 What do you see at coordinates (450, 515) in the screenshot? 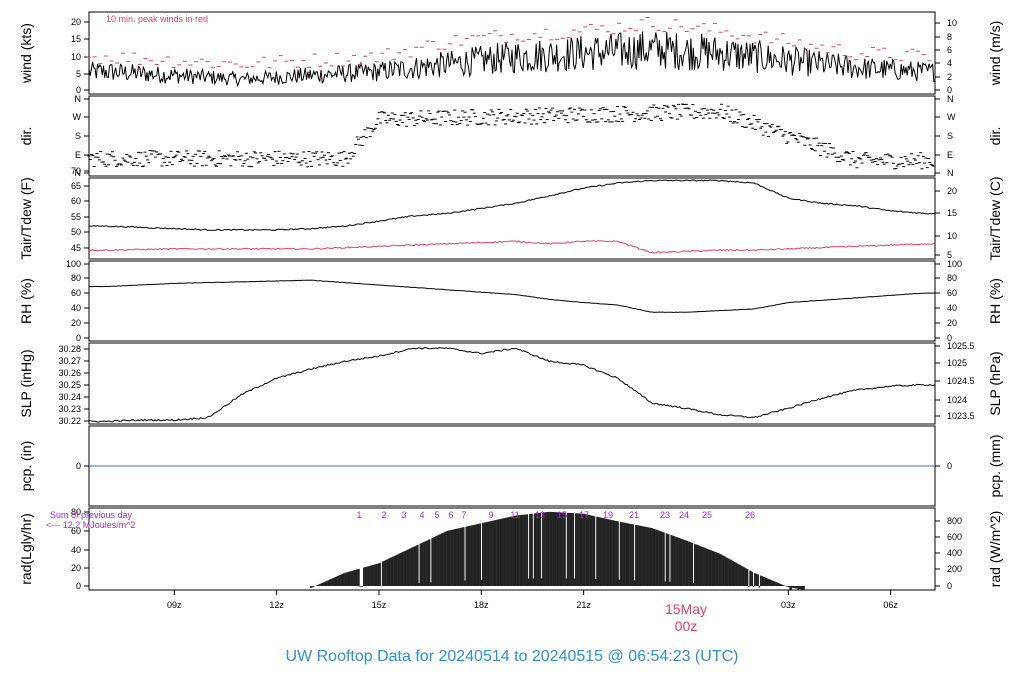
I see `cumulative-hour-label: 6` at bounding box center [450, 515].